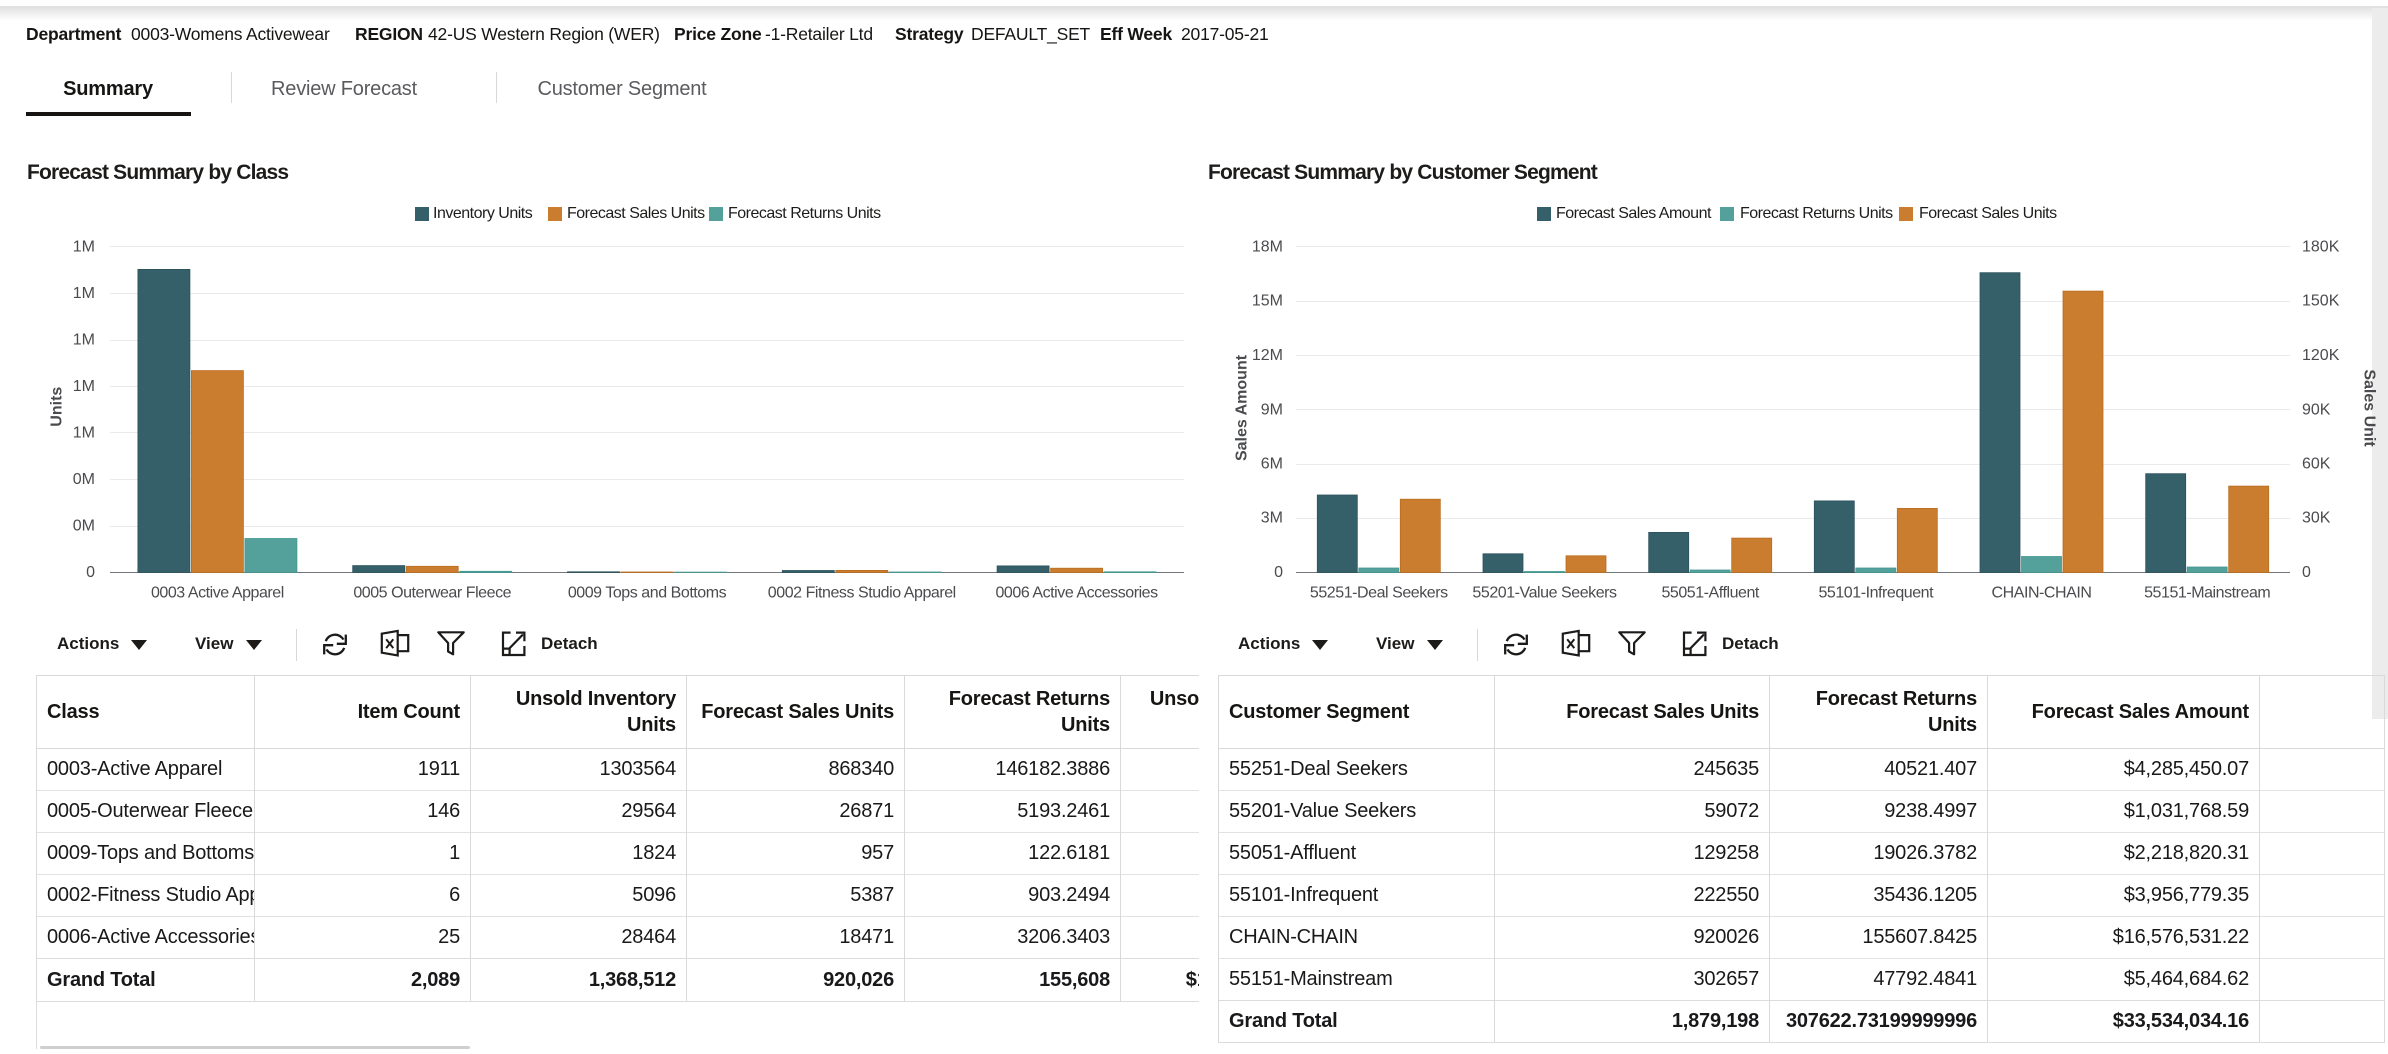 This screenshot has width=2388, height=1054. I want to click on svg-text: 9M, so click(1272, 409).